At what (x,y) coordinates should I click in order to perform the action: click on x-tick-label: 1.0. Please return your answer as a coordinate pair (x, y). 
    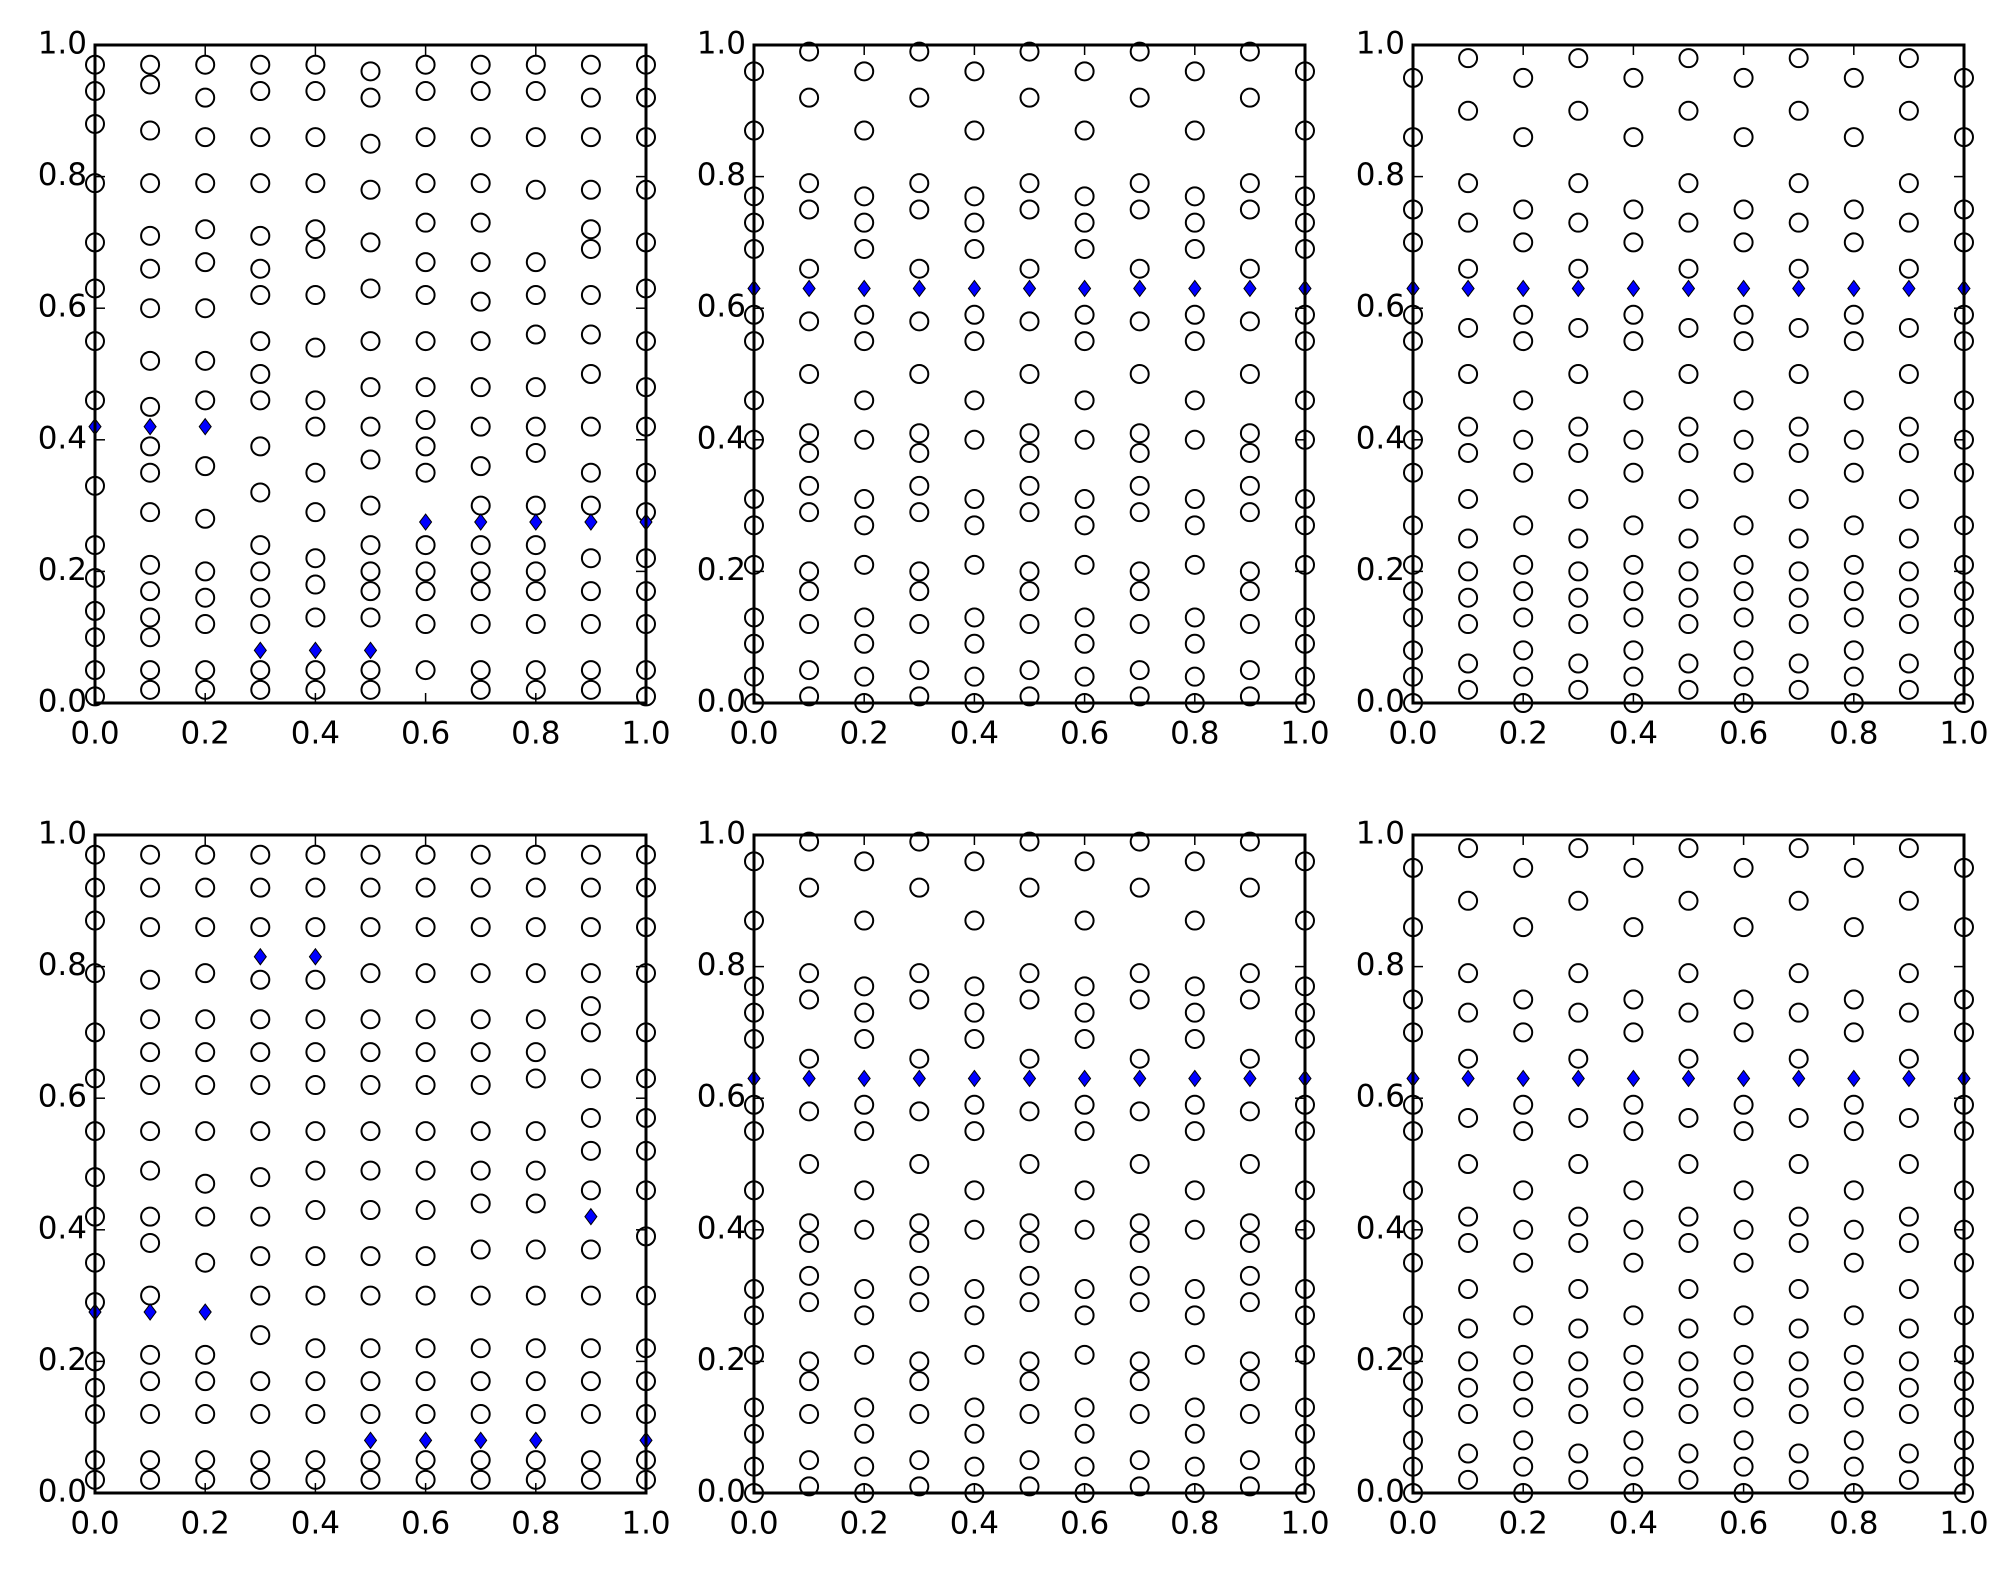
    Looking at the image, I should click on (1963, 734).